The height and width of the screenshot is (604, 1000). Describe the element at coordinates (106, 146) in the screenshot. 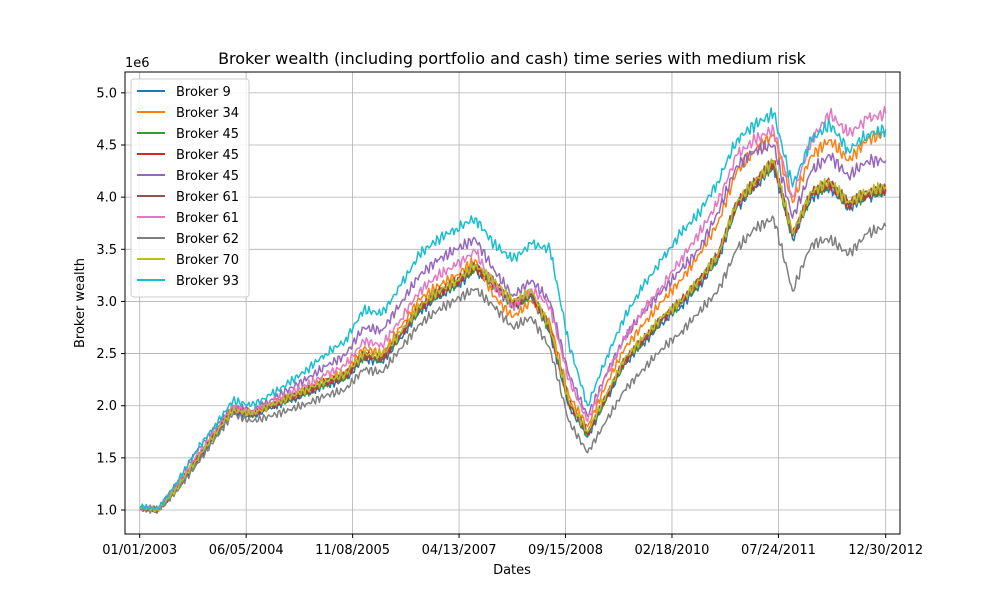

I see `y-tick-label: 4.5` at that location.